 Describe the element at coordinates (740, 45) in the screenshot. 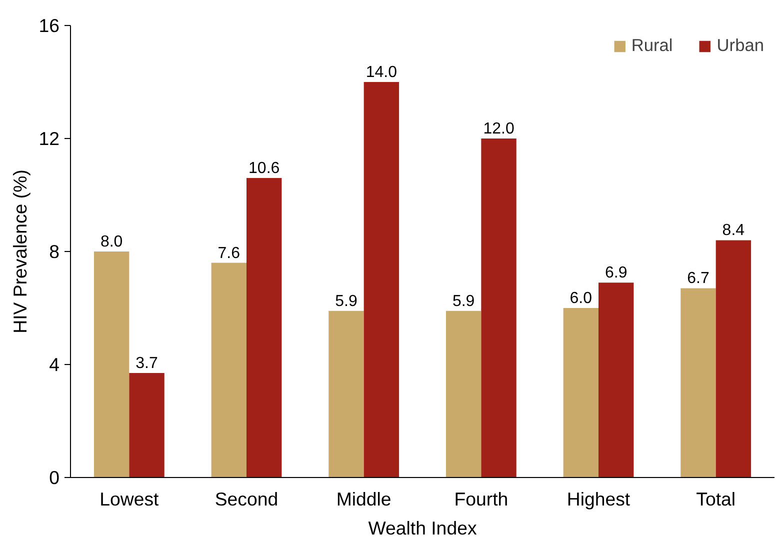

I see `legend-label: Urban` at that location.